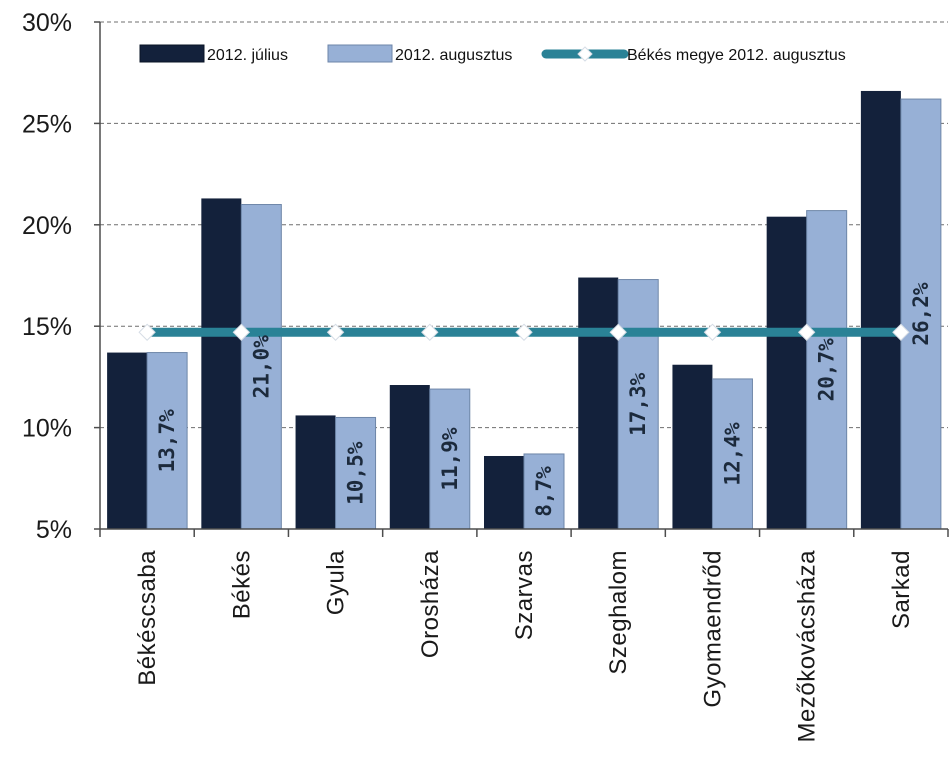 The height and width of the screenshot is (773, 950). I want to click on data-label-august-5: 8,7%, so click(544, 491).